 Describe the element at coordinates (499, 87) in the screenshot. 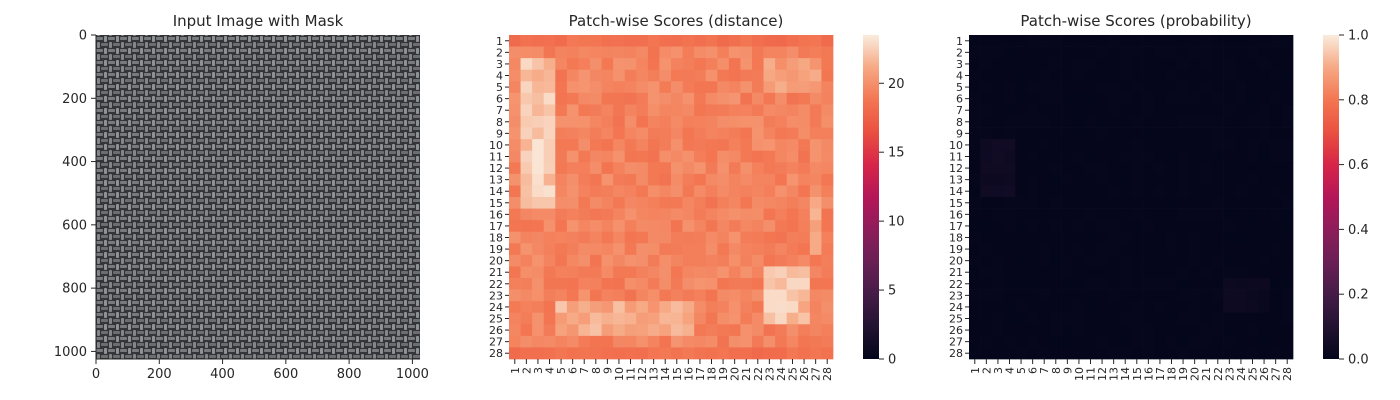

I see `y-tick-label: 5` at that location.